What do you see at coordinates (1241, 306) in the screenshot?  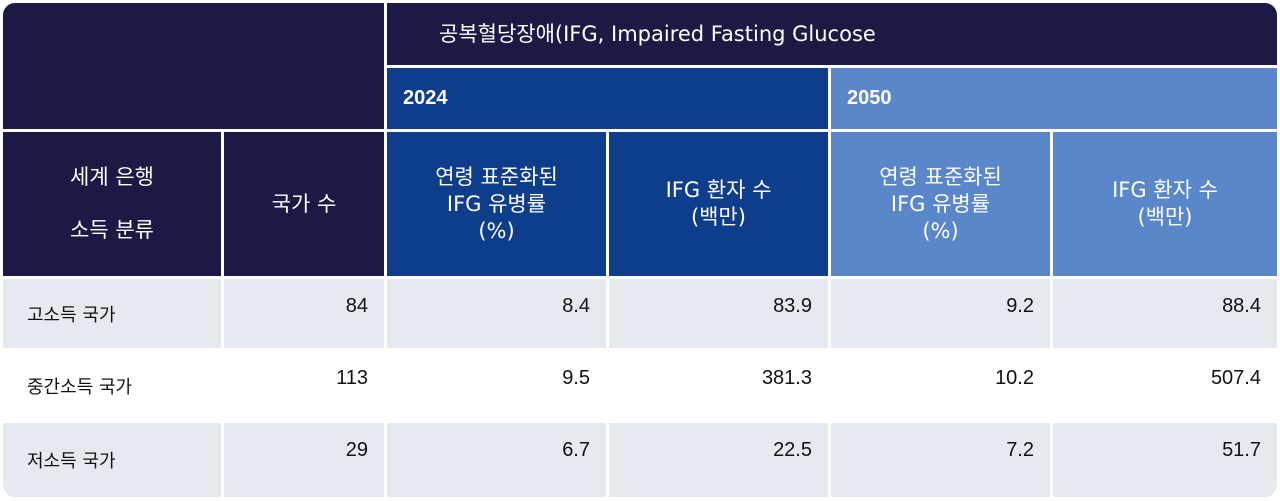 I see `patients-2050-value: 88.4` at bounding box center [1241, 306].